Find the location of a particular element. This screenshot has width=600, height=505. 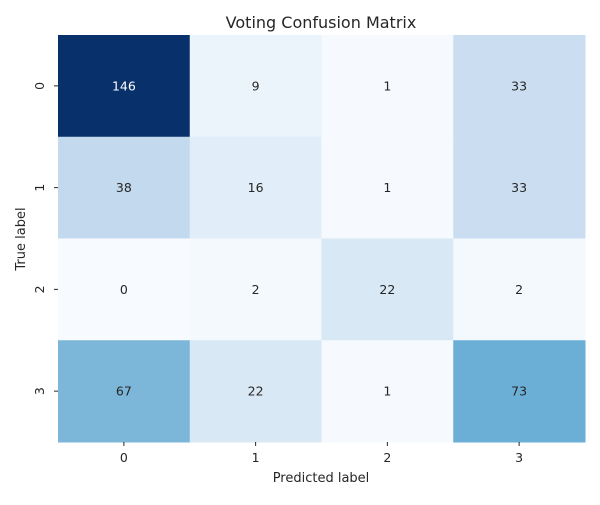

cell-value-3-3: 73 is located at coordinates (519, 391).